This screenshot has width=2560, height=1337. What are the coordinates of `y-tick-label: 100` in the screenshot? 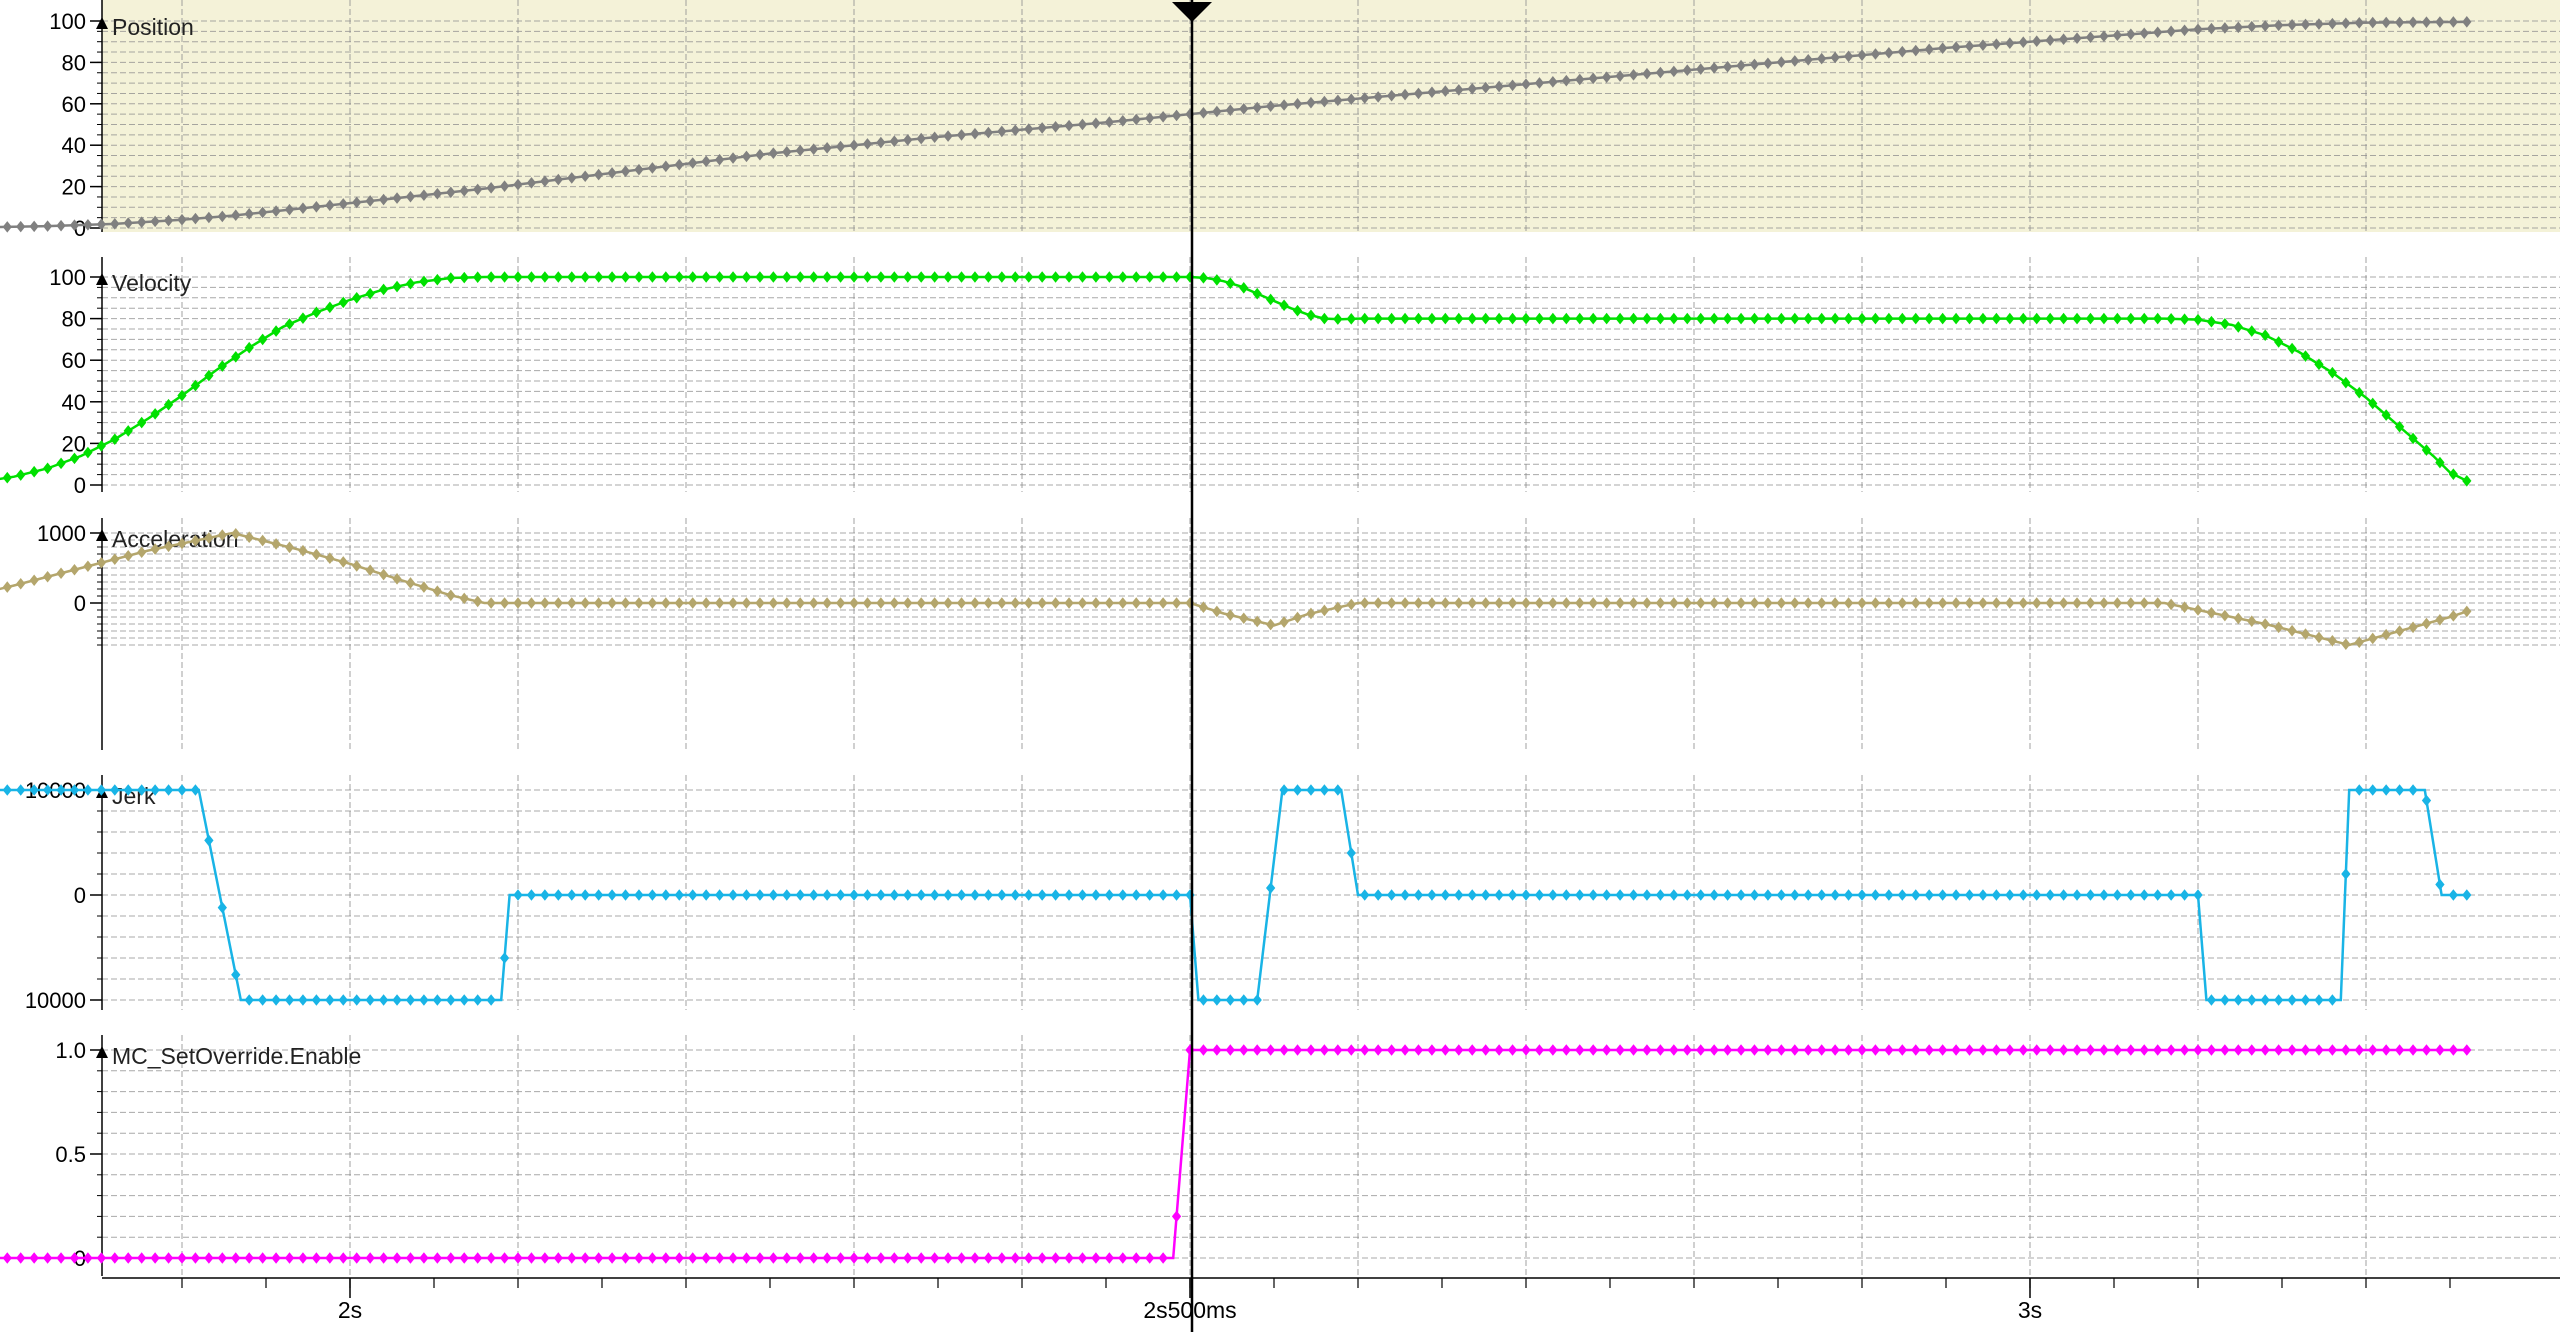 It's located at (67, 21).